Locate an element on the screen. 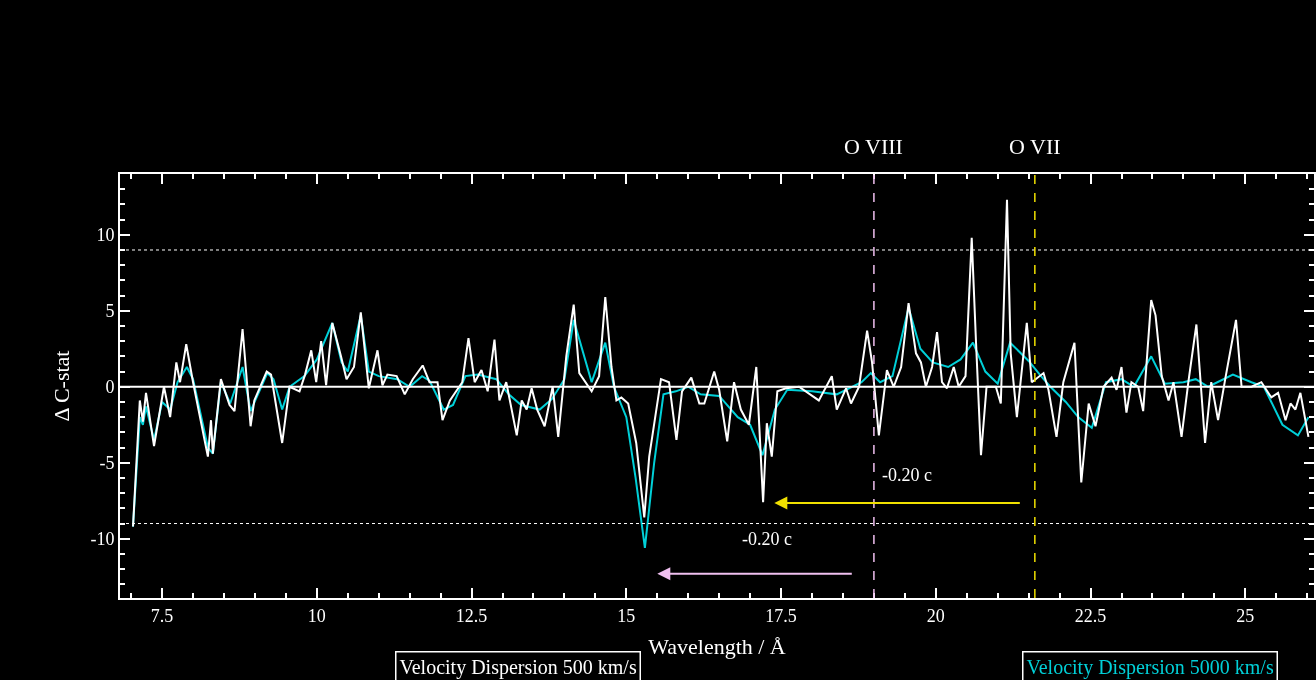 The height and width of the screenshot is (680, 1316). x-axis-title: Wavelength / Å is located at coordinates (717, 646).